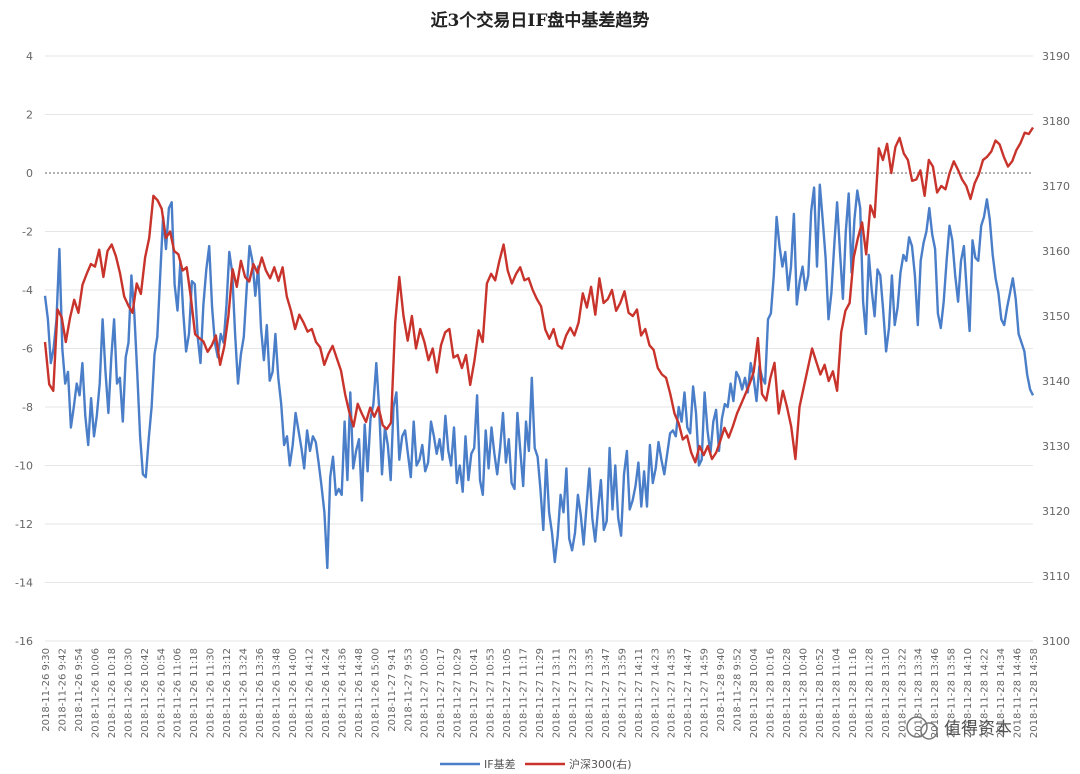  Describe the element at coordinates (474, 693) in the screenshot. I see `x-tick-label: 2018-11-27 10:41` at that location.